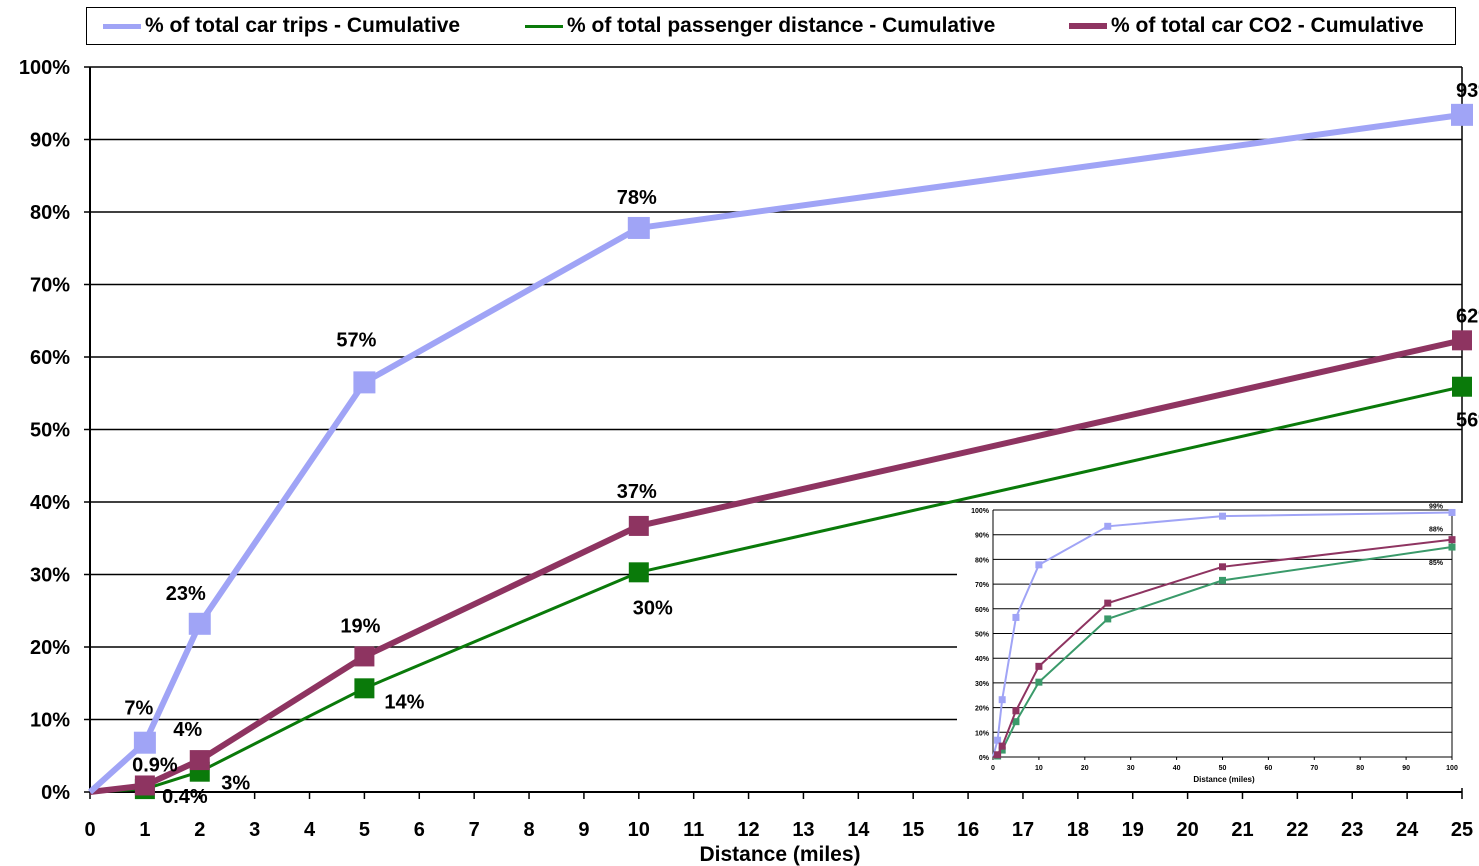 The width and height of the screenshot is (1479, 866). Describe the element at coordinates (1039, 768) in the screenshot. I see `inset-x-tick-label: 10` at that location.